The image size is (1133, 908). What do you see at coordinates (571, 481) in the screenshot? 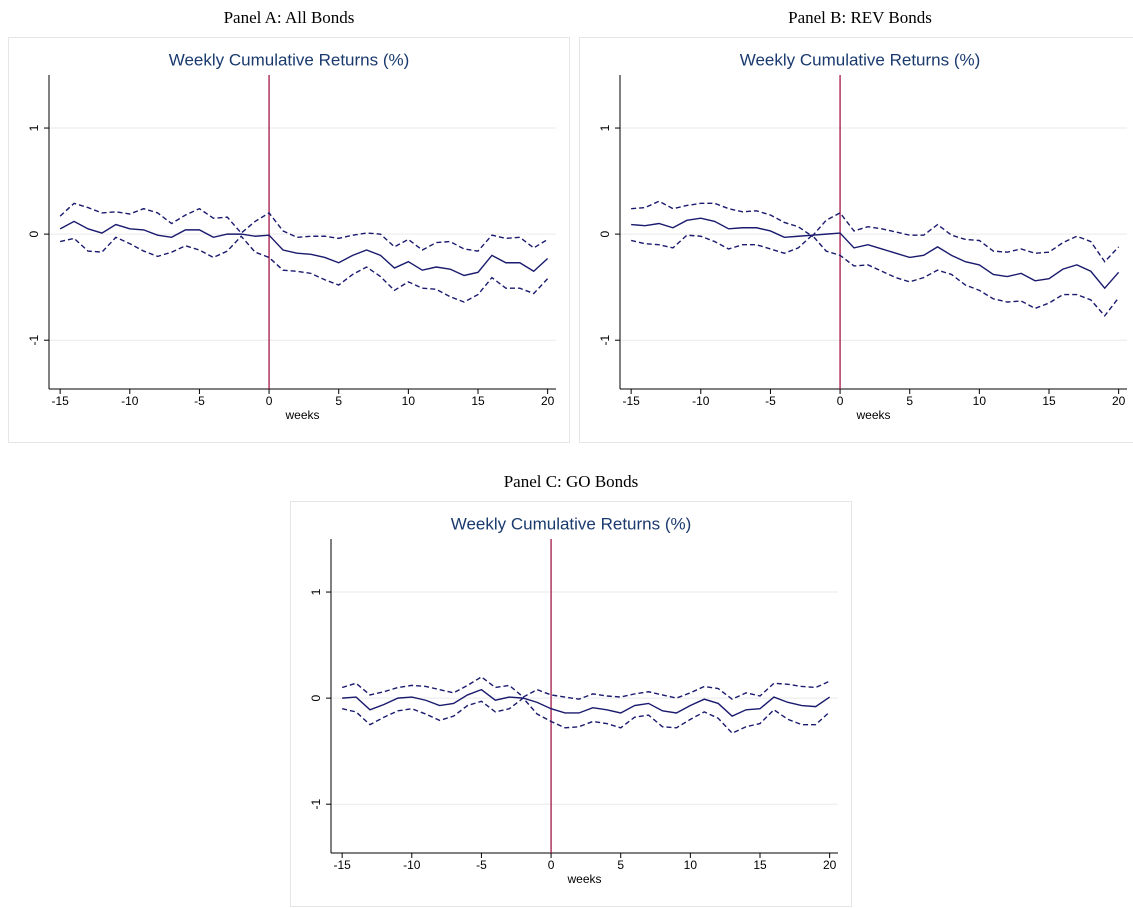
I see `panel-title: Panel C: GO Bonds` at bounding box center [571, 481].